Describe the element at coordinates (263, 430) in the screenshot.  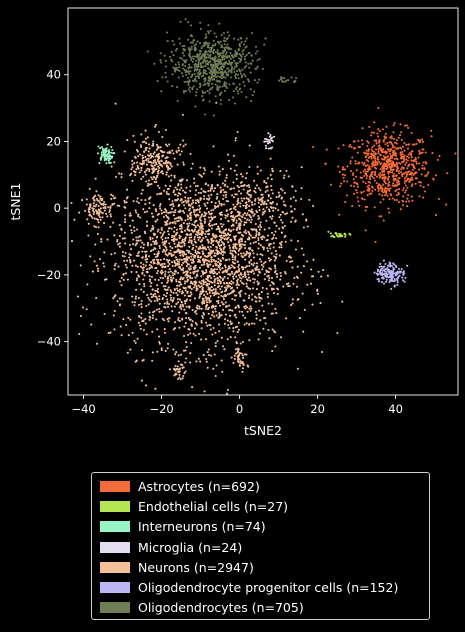
I see `x-axis-label: tSNE2` at that location.